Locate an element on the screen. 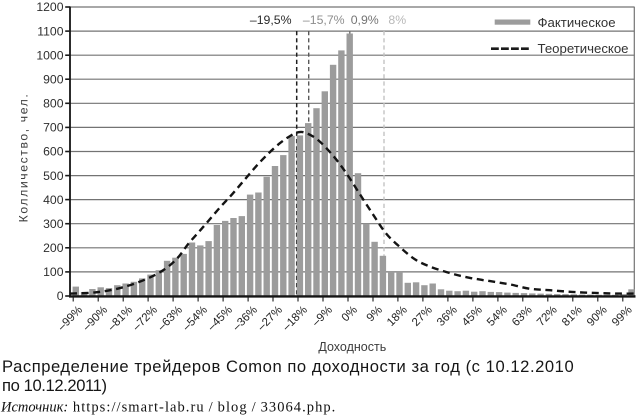  svg-text: 900 is located at coordinates (53, 79).